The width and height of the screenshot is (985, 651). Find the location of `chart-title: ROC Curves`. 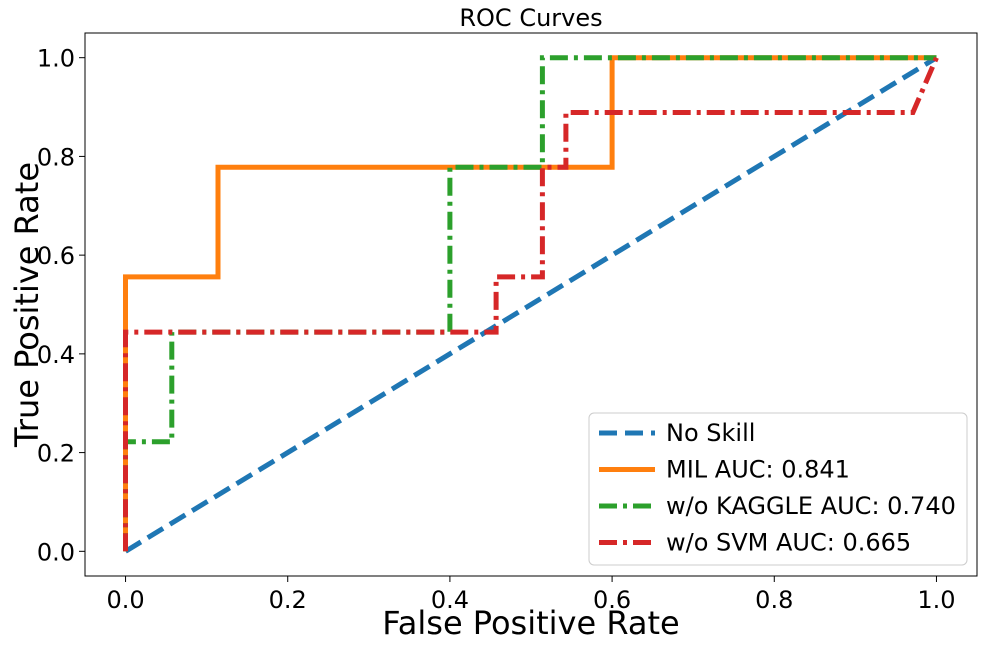

chart-title: ROC Curves is located at coordinates (530, 18).